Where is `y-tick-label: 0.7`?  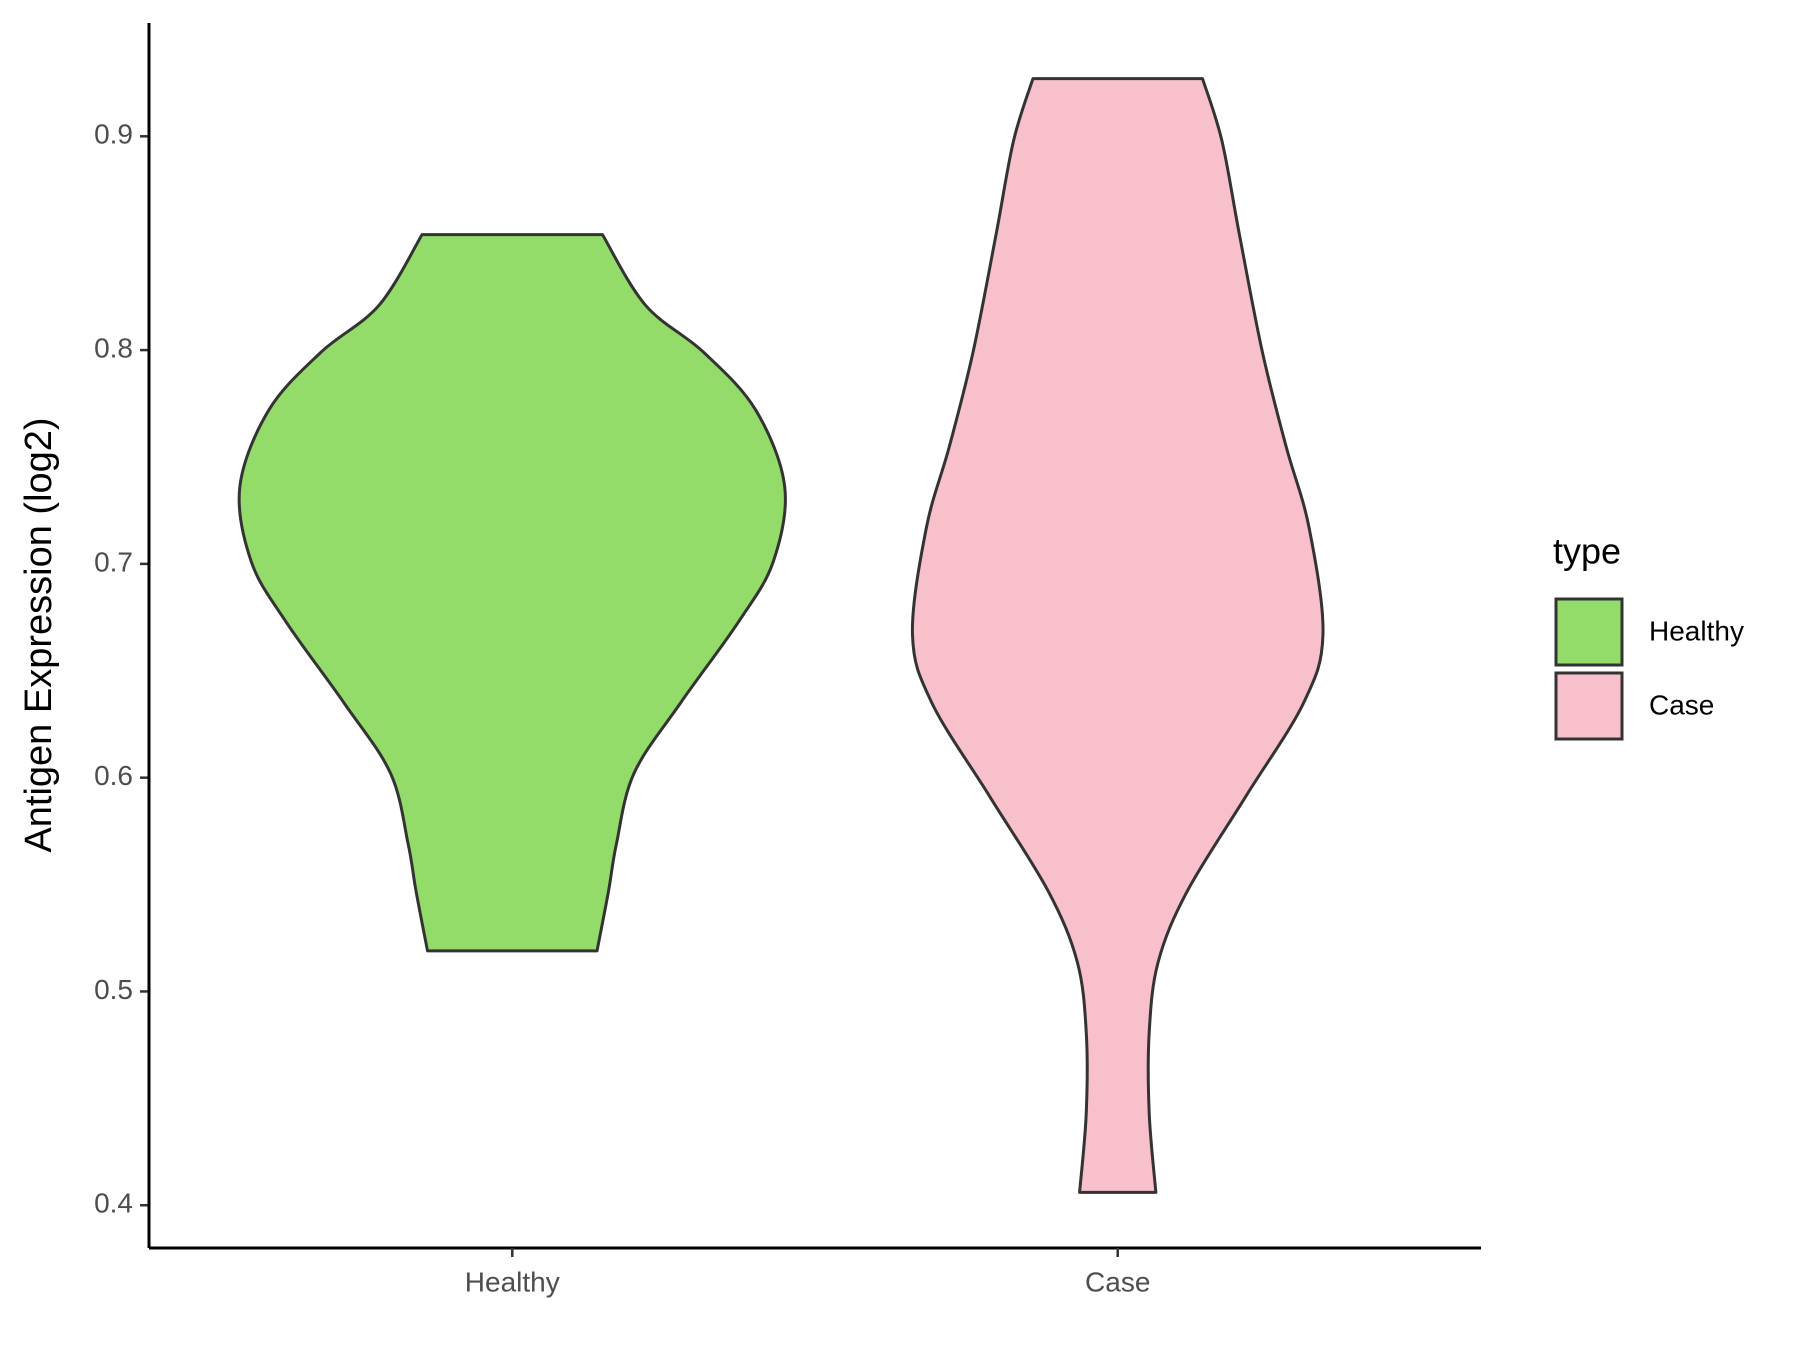
y-tick-label: 0.7 is located at coordinates (113, 561).